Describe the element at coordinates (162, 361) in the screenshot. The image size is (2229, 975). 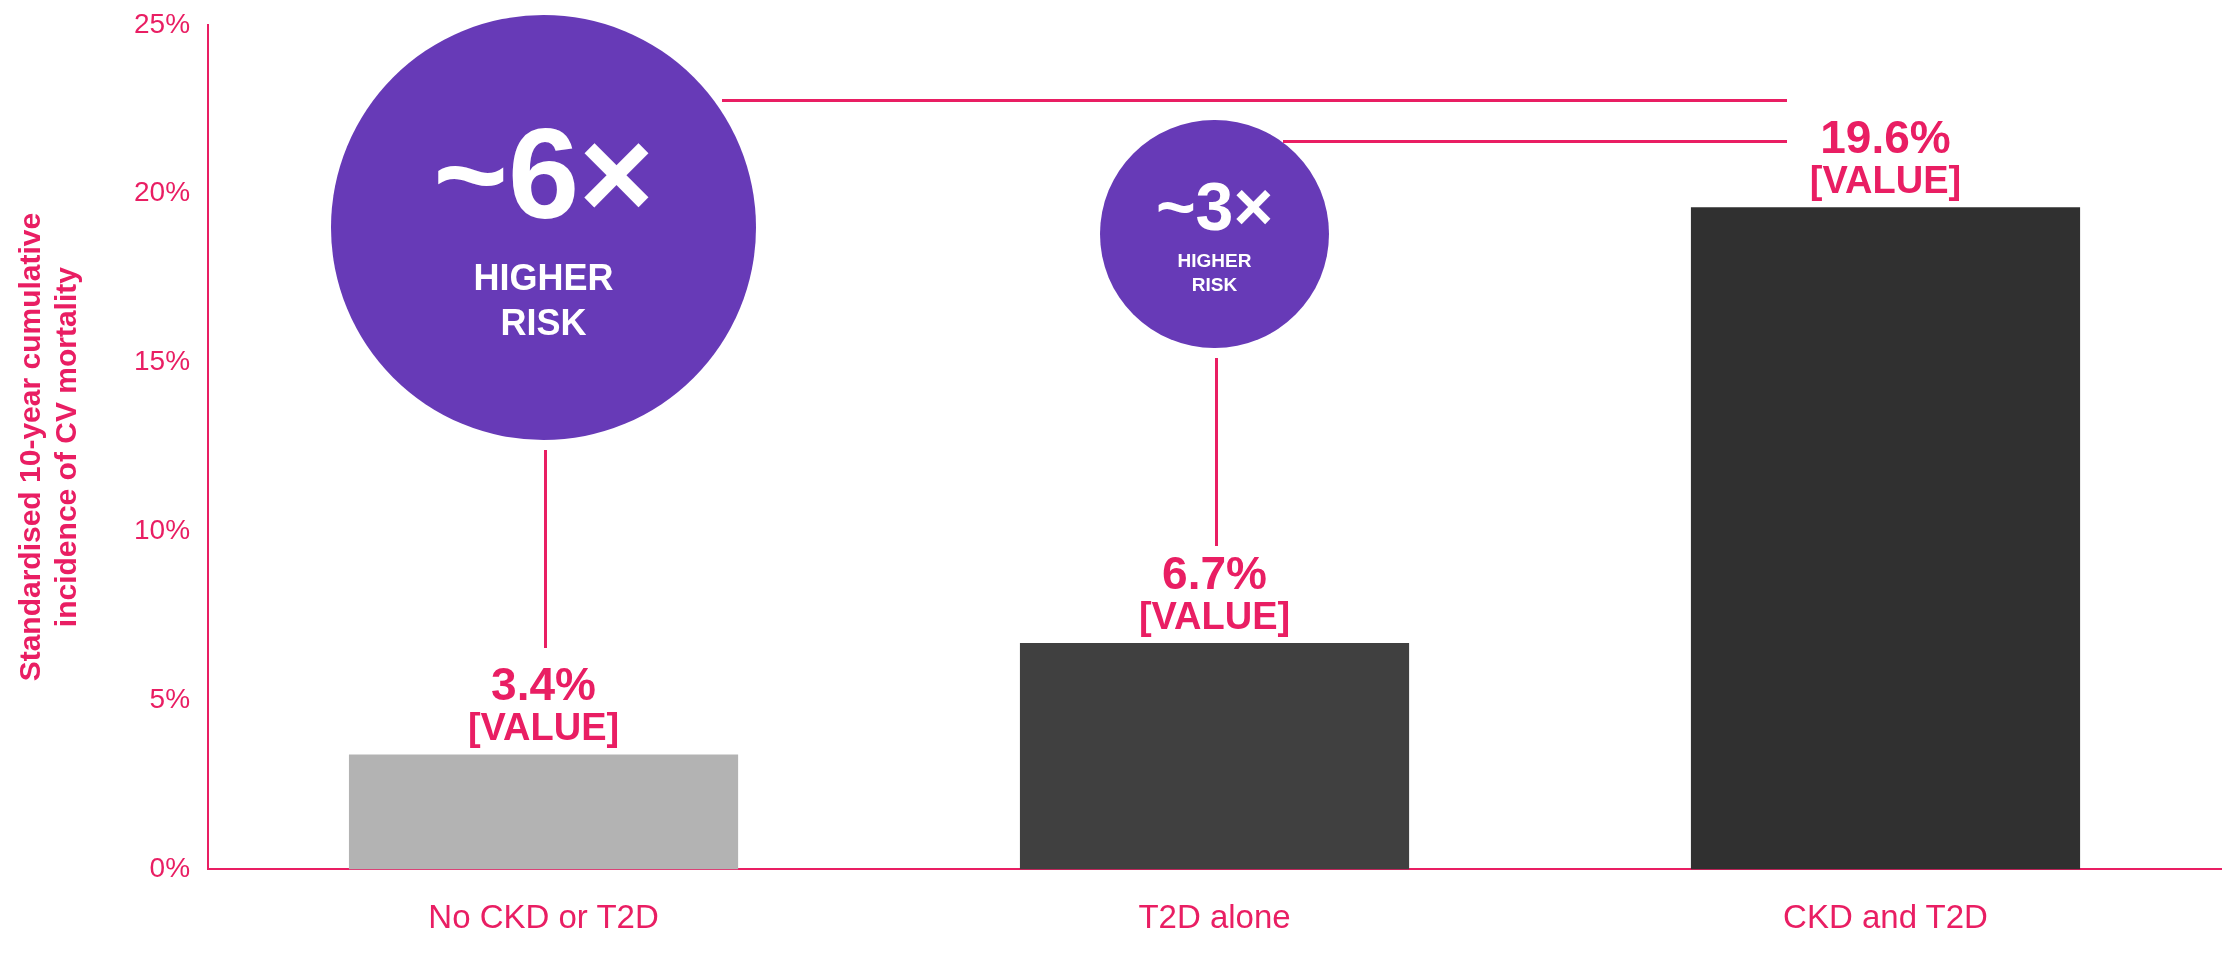
I see `y-tick-label: 15%` at that location.